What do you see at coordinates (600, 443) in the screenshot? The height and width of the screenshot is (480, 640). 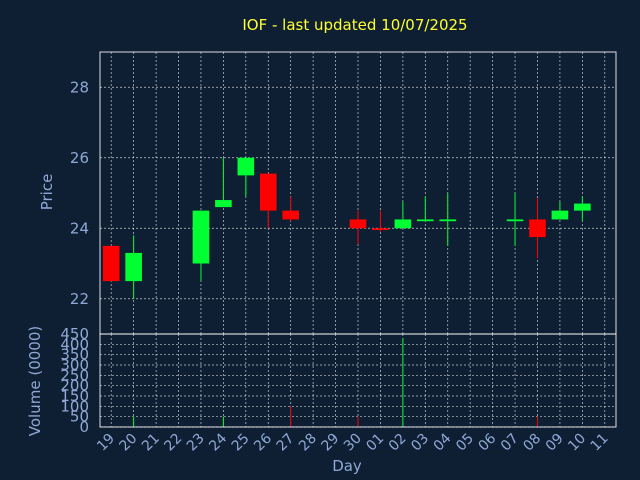 I see `x-tick-label: 11` at bounding box center [600, 443].